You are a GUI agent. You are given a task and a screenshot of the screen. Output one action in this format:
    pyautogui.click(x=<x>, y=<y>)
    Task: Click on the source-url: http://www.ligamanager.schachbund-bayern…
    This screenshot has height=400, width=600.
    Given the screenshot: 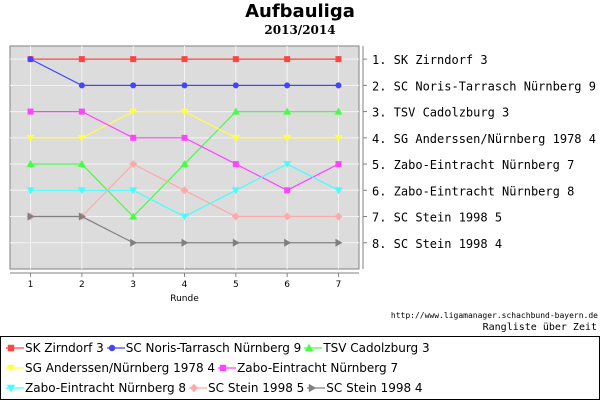 What is the action you would take?
    pyautogui.click(x=494, y=315)
    